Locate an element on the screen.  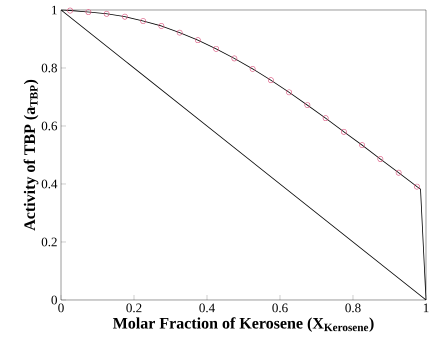
x-tick-label: 0.4 is located at coordinates (207, 308).